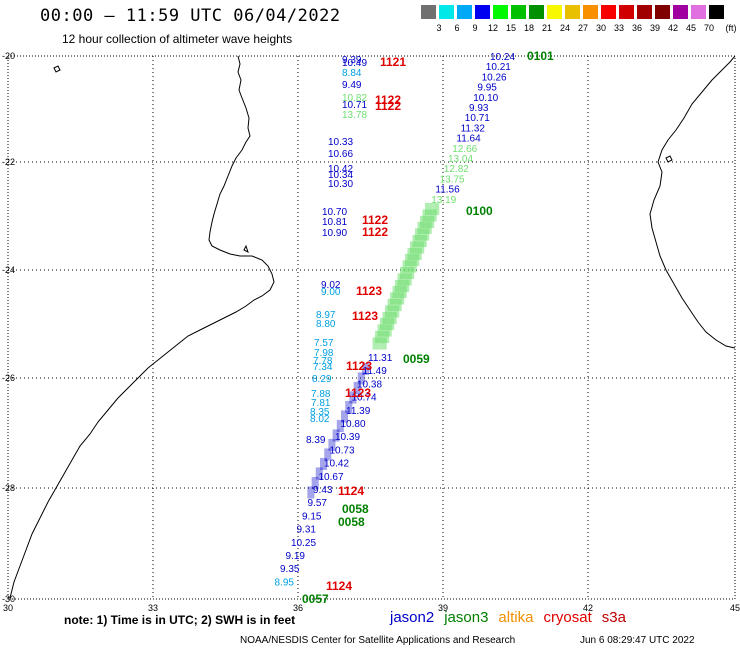 The height and width of the screenshot is (650, 740). What do you see at coordinates (416, 359) in the screenshot?
I see `pass-time-label: 0059` at bounding box center [416, 359].